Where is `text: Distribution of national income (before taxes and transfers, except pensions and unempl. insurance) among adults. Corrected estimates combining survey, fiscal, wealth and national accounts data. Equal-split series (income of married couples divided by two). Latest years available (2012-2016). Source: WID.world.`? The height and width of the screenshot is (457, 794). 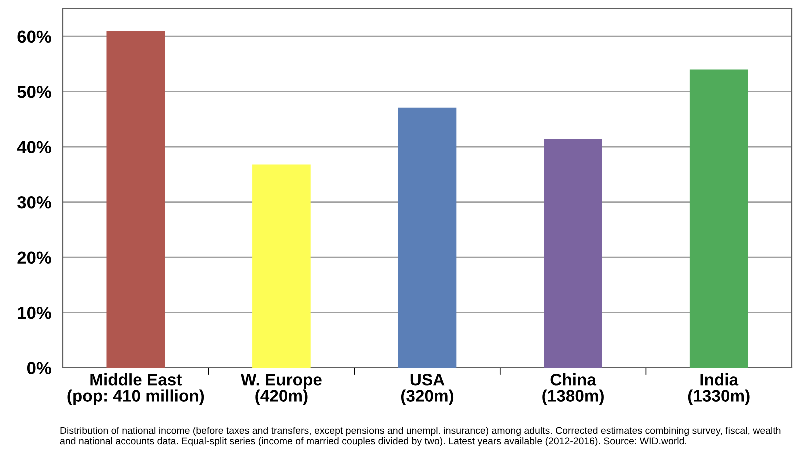
text: Distribution of national income (before taxes and transfers, except pensions and unempl. insurance) among adults. Corrected estimates combining survey, fiscal, wealth and national accounts data. Equal-split series (income of married couples divided by two). Latest years available (2012-2016). Source: WID.world. is located at coordinates (420, 437).